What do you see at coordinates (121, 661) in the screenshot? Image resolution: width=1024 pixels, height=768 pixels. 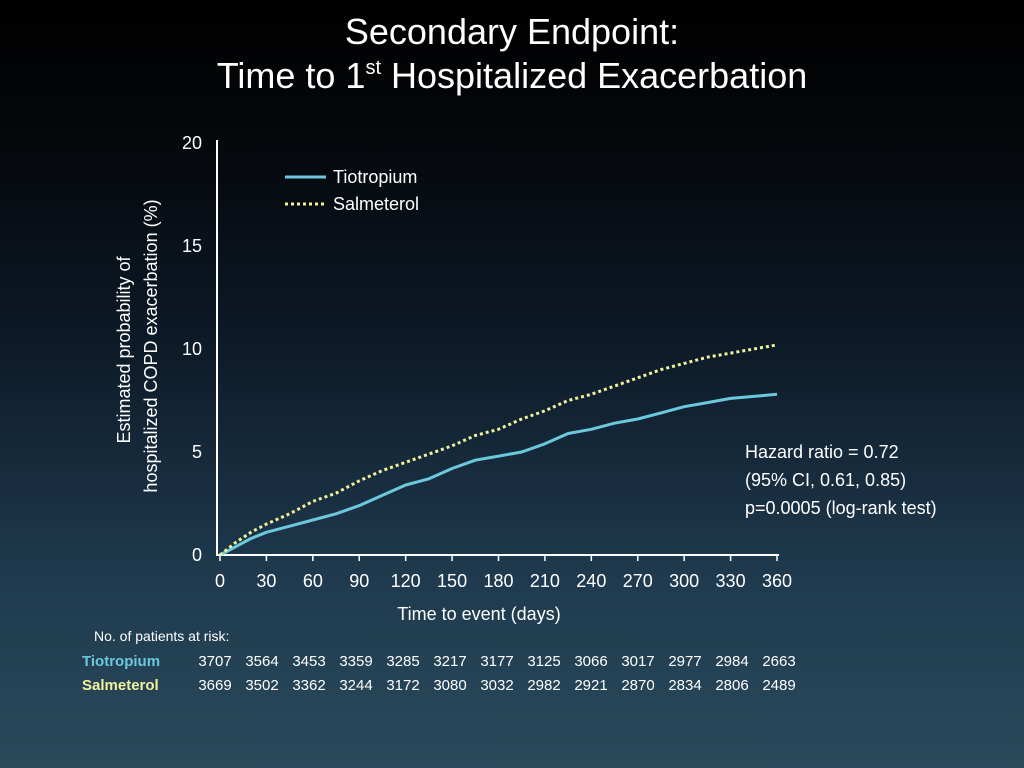 I see `risk-row-label: Tiotropium` at bounding box center [121, 661].